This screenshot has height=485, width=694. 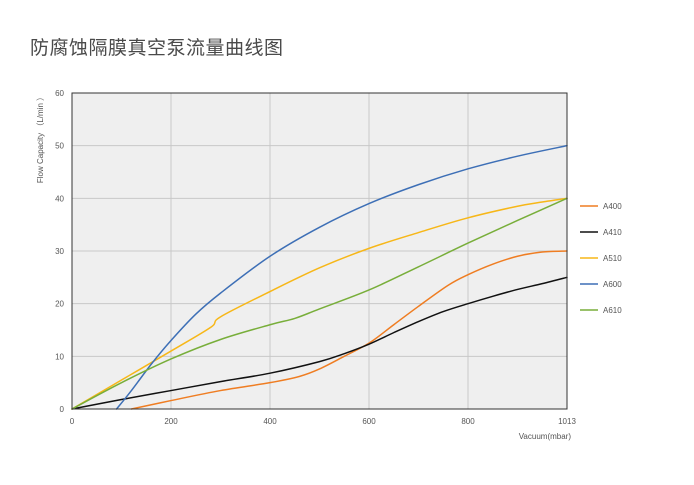 What do you see at coordinates (171, 421) in the screenshot?
I see `x-tick-label: 200` at bounding box center [171, 421].